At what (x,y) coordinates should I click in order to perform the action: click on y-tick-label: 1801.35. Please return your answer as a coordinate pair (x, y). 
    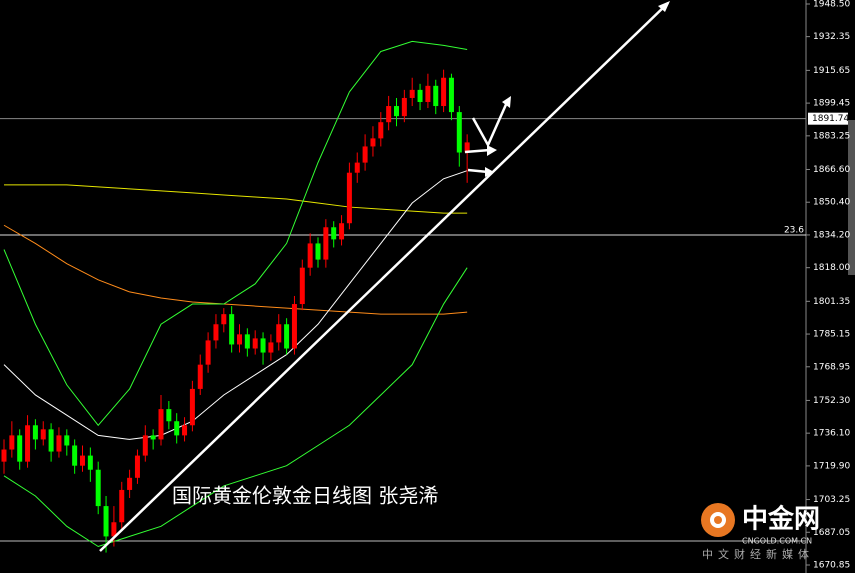
    Looking at the image, I should click on (831, 302).